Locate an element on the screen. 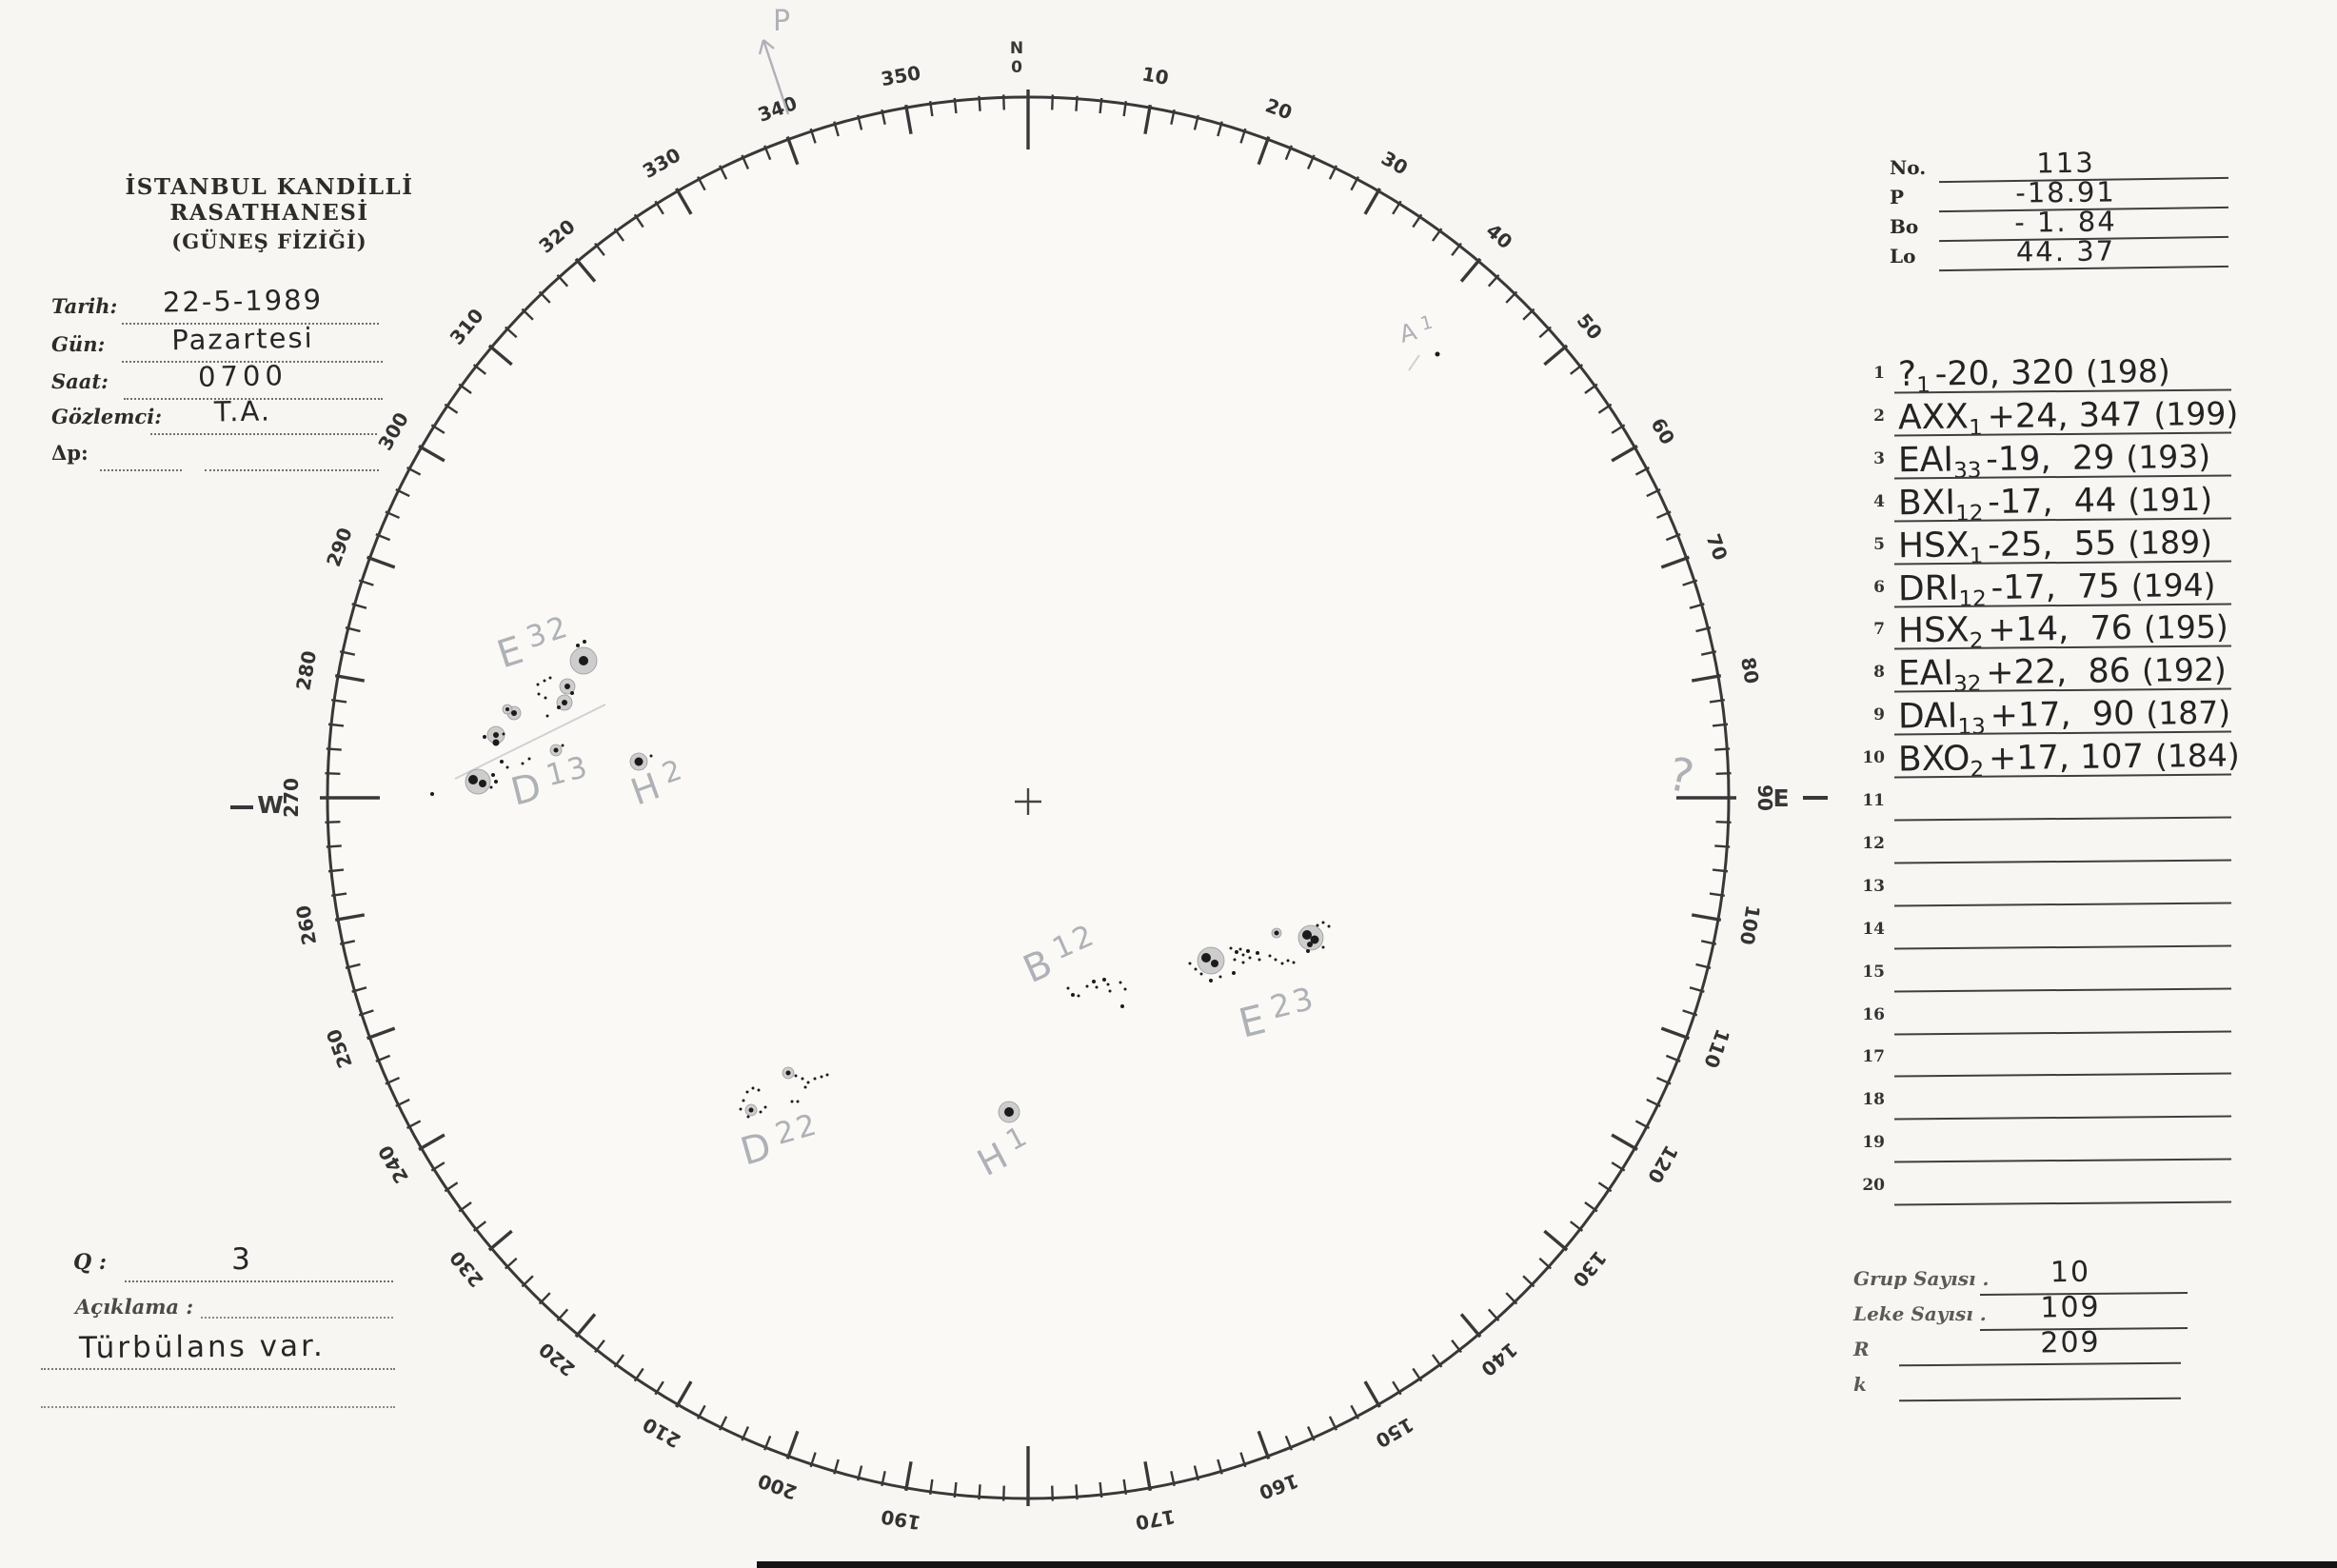 Image resolution: width=2337 pixels, height=1568 pixels. group-row-17: 17 is located at coordinates (2048, 1058).